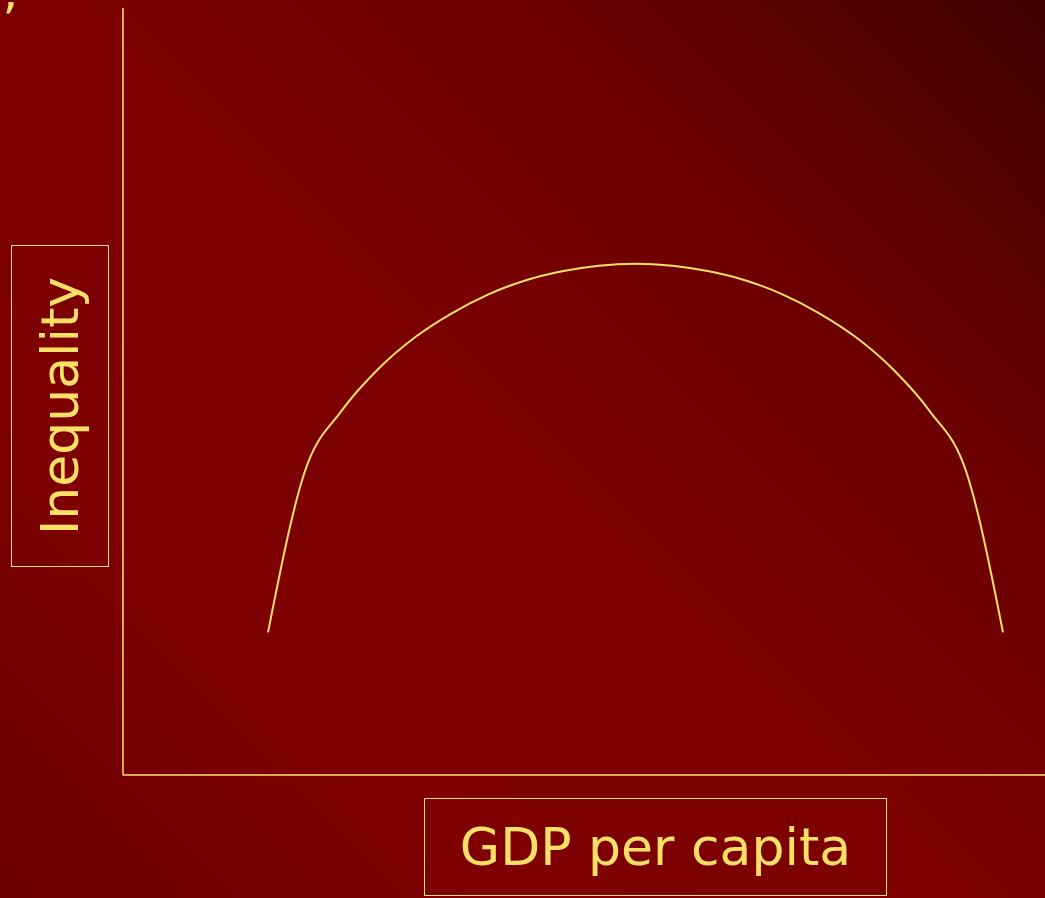 The width and height of the screenshot is (1045, 898). Describe the element at coordinates (60, 406) in the screenshot. I see `y-axis-title: Inequality` at that location.